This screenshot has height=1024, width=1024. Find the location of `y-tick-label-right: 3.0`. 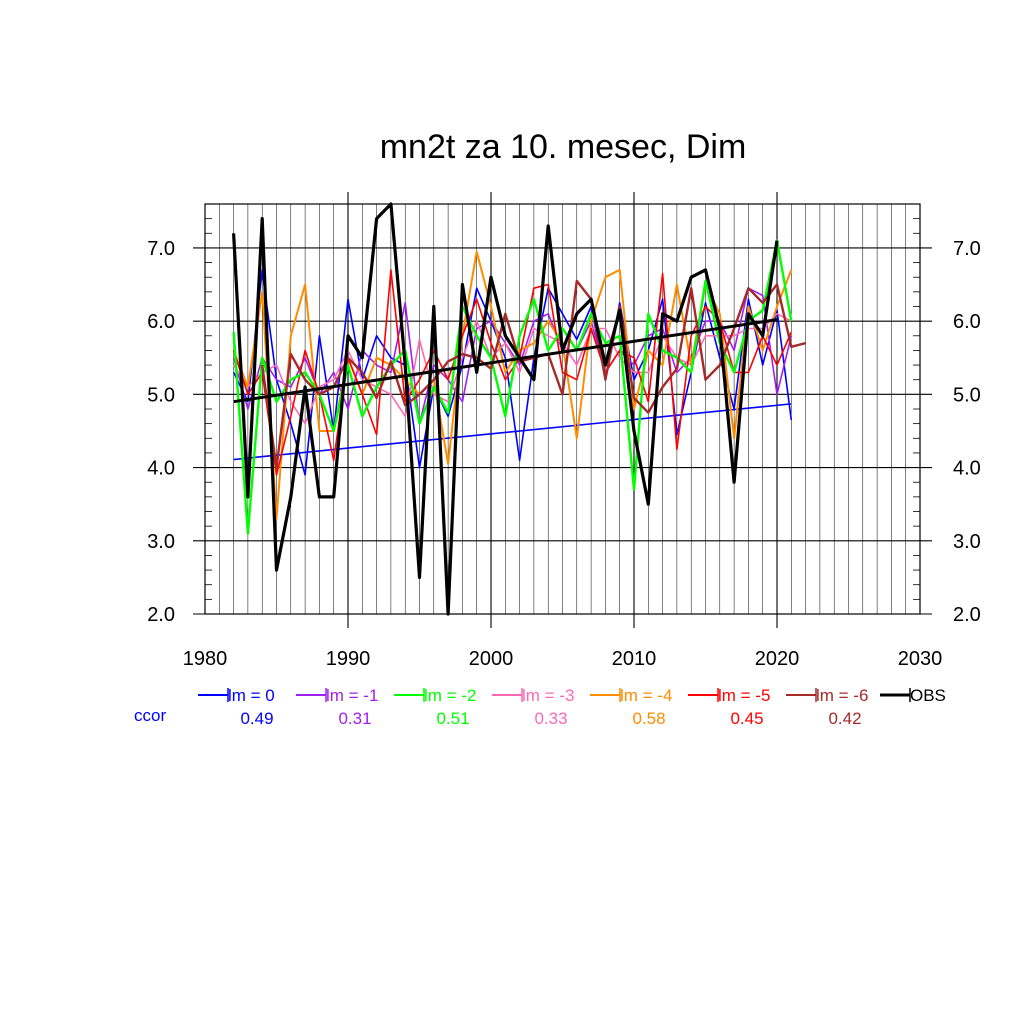

y-tick-label-right: 3.0 is located at coordinates (967, 542).